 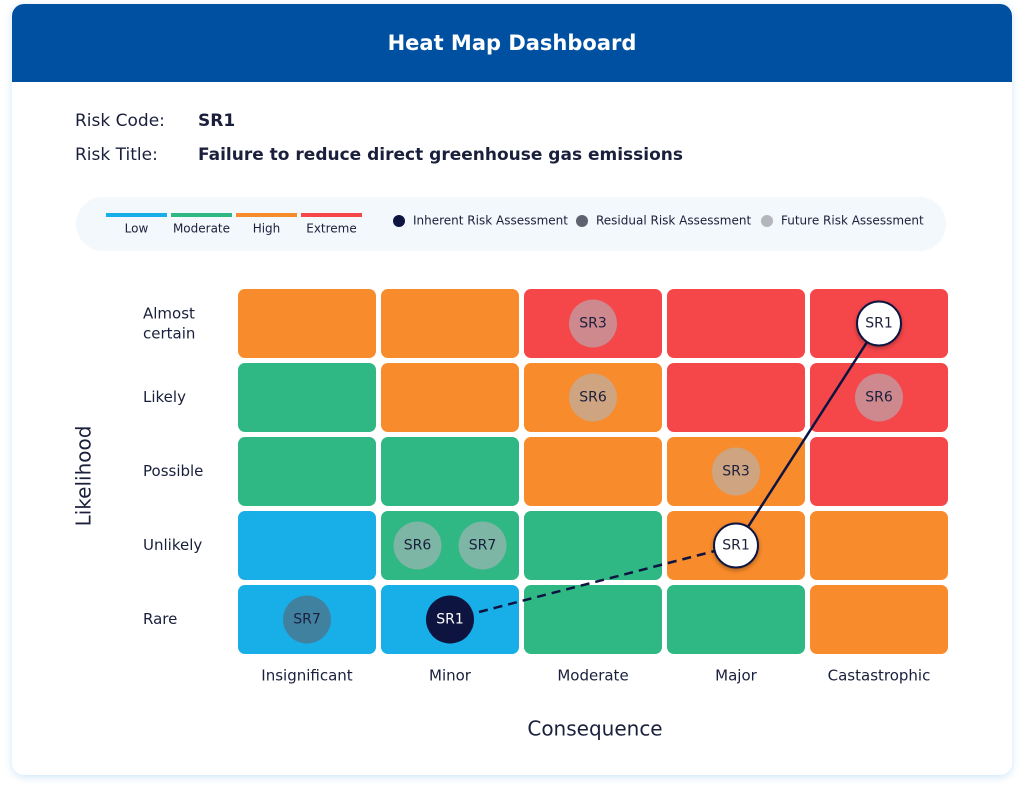 What do you see at coordinates (267, 229) in the screenshot?
I see `legend-label: High` at bounding box center [267, 229].